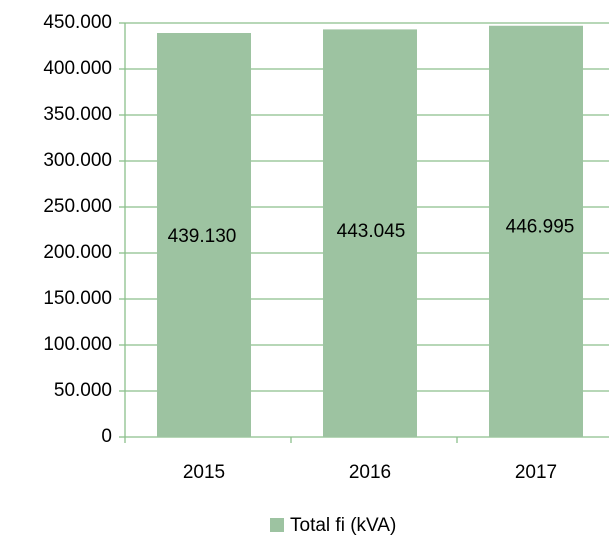 This screenshot has height=541, width=609. Describe the element at coordinates (77, 114) in the screenshot. I see `y-tick-label: 350.000` at that location.